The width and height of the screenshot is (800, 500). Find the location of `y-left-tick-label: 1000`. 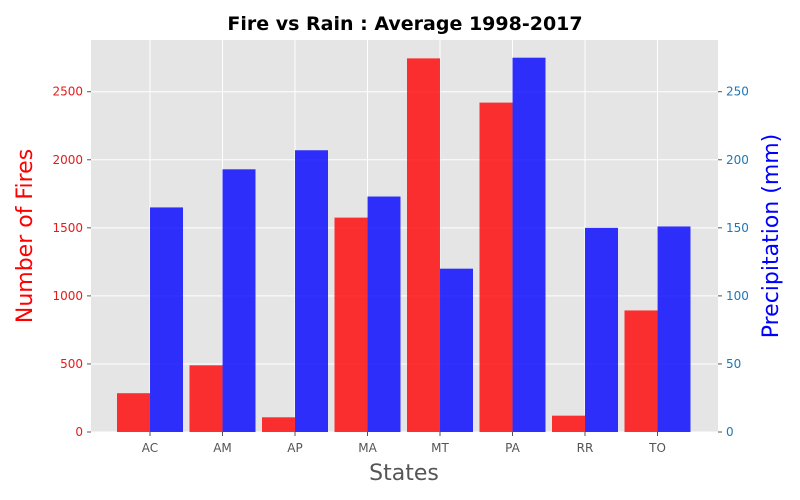

y-left-tick-label: 1000 is located at coordinates (67, 296).